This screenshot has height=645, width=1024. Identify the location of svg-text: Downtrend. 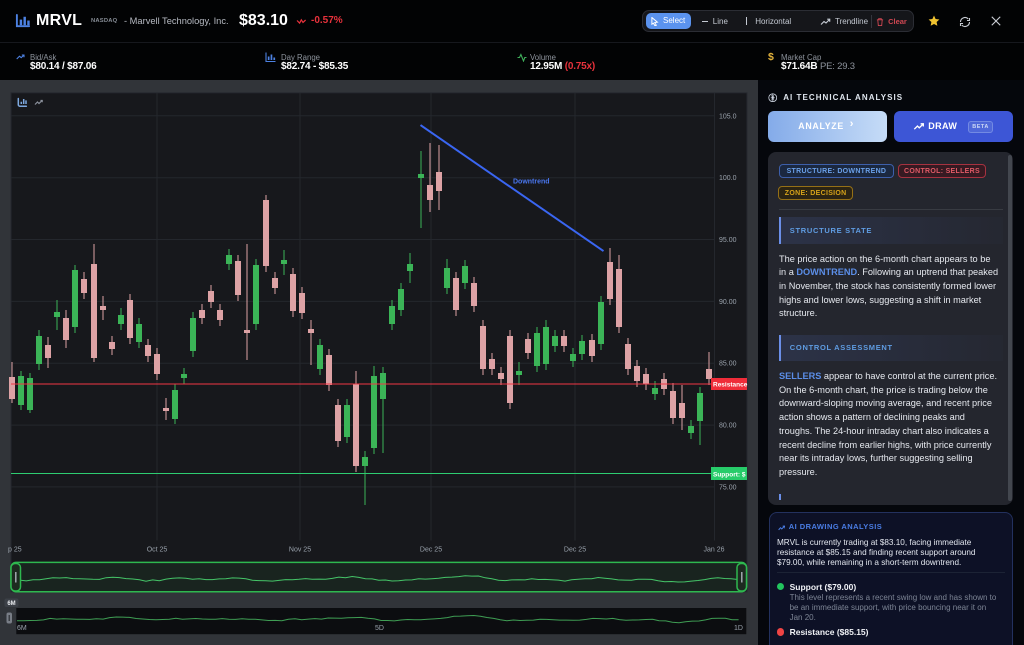
(531, 182).